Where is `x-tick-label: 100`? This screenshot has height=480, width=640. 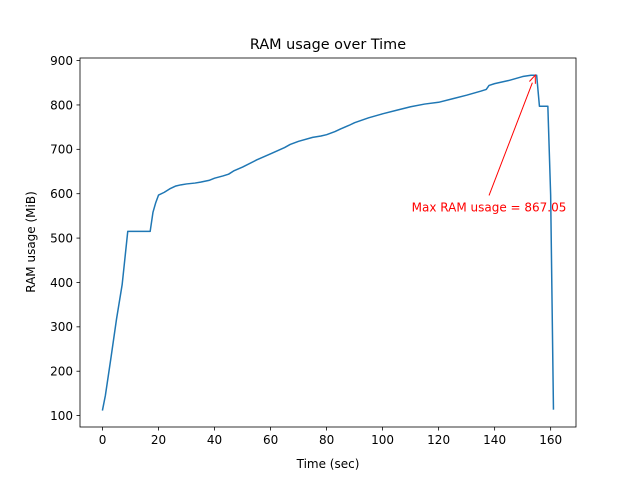 x-tick-label: 100 is located at coordinates (382, 440).